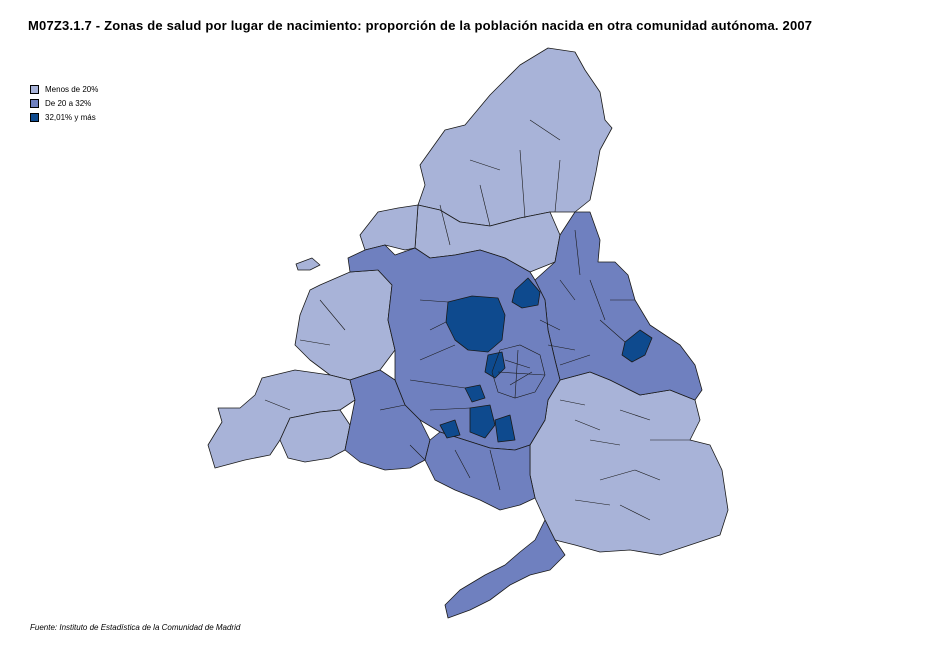  I want to click on zone-high-center-b, so click(475, 393).